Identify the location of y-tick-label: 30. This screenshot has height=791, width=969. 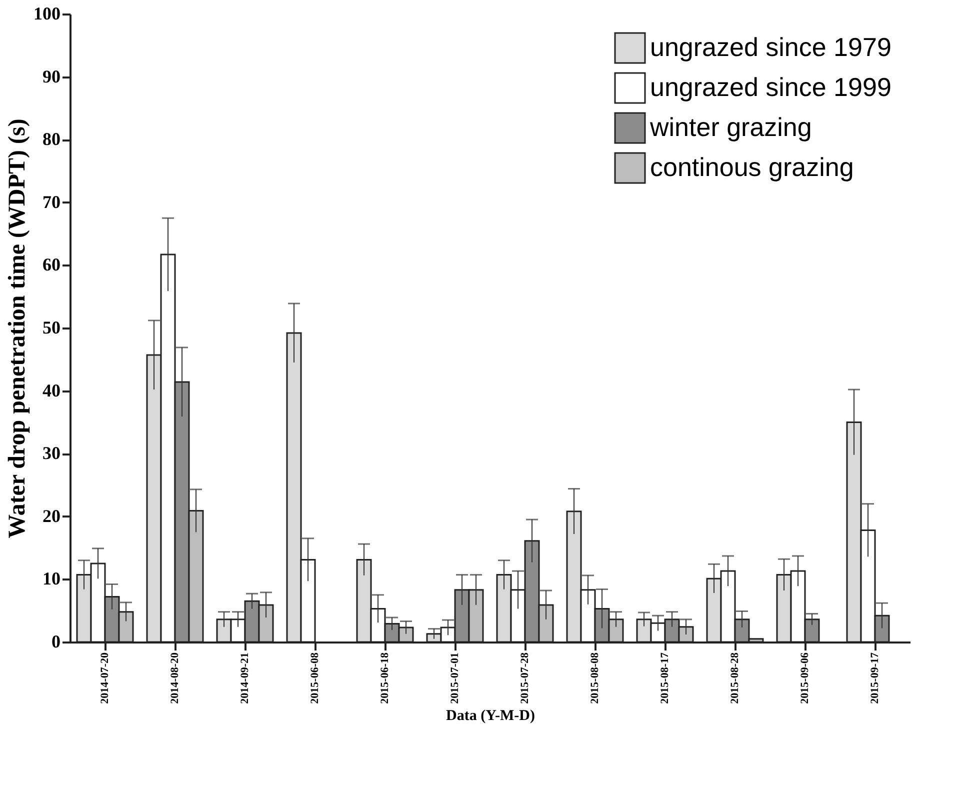
(51, 453).